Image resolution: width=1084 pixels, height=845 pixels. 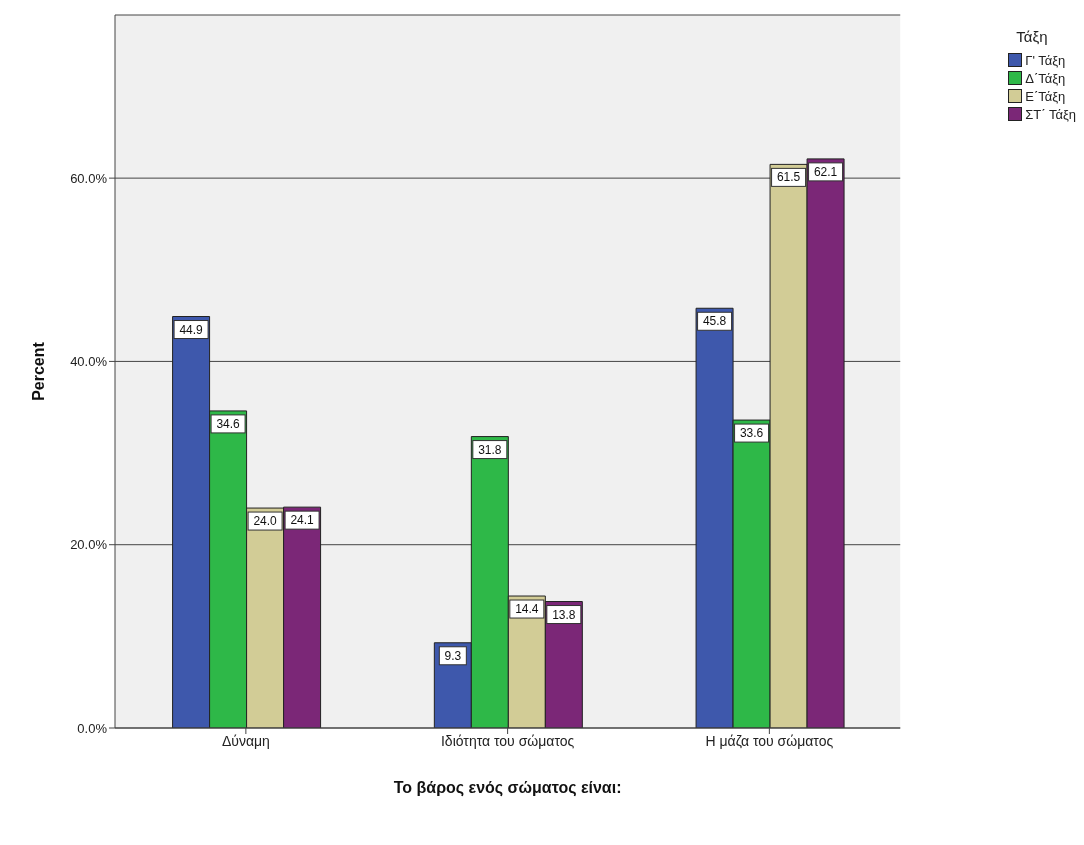 What do you see at coordinates (89, 178) in the screenshot?
I see `y-tick-label: 60.0%` at bounding box center [89, 178].